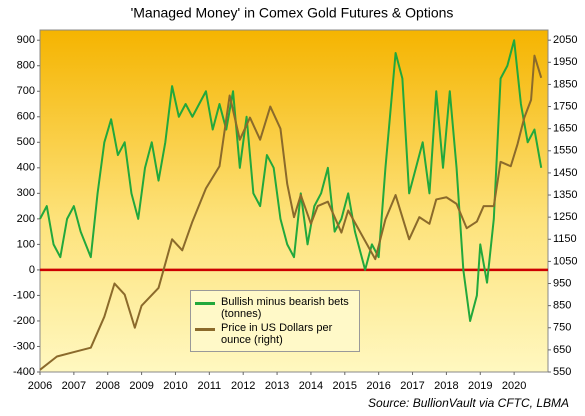 The height and width of the screenshot is (416, 585). What do you see at coordinates (26, 219) in the screenshot?
I see `y-tick-label: 200` at bounding box center [26, 219].